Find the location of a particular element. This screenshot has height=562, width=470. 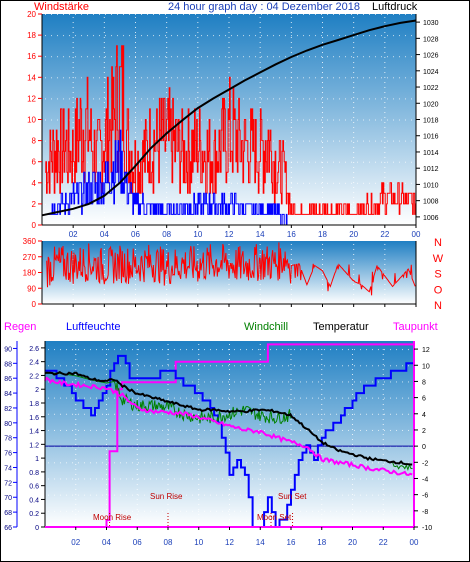

windchill-label: Windchill is located at coordinates (266, 327).